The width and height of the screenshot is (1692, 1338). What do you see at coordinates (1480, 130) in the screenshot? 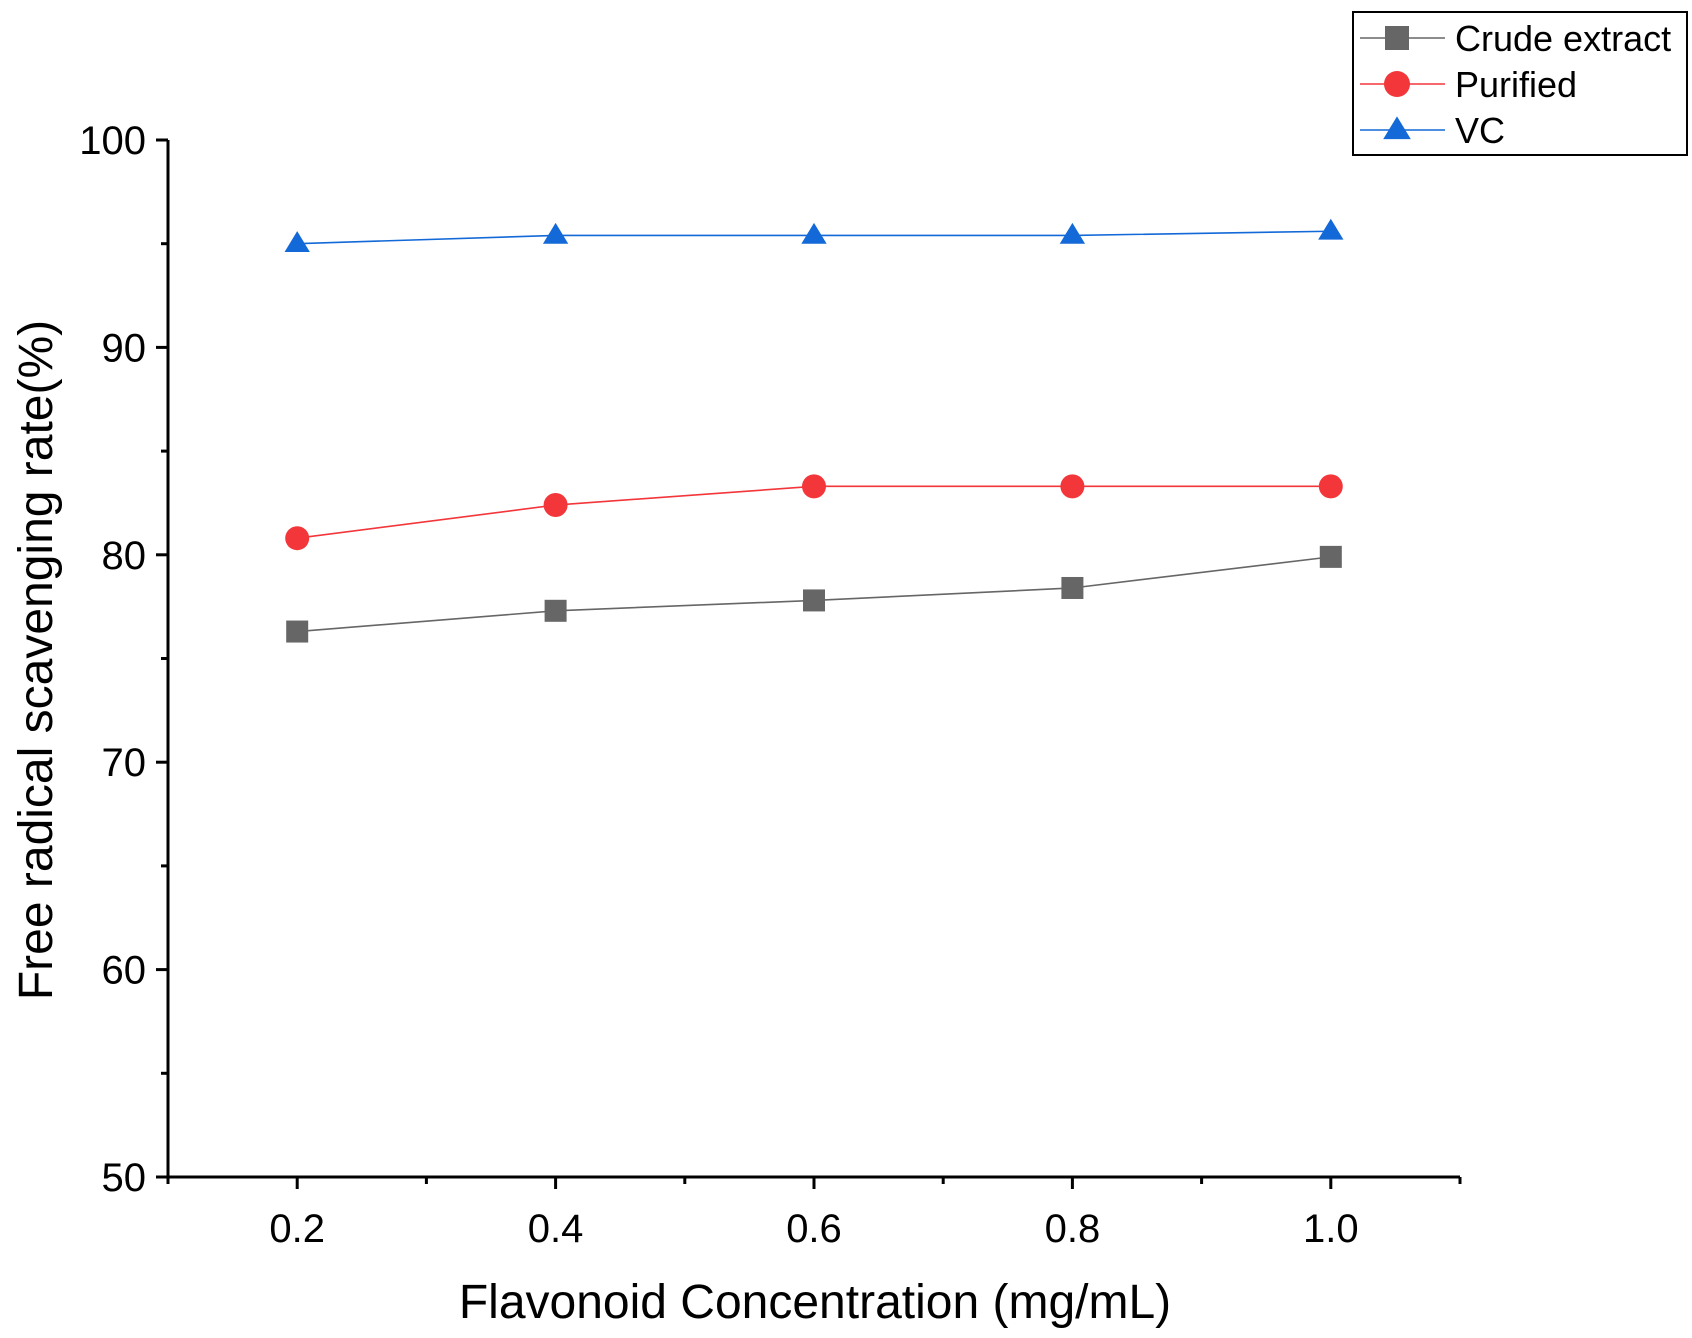
I see `legend-label: VC` at bounding box center [1480, 130].